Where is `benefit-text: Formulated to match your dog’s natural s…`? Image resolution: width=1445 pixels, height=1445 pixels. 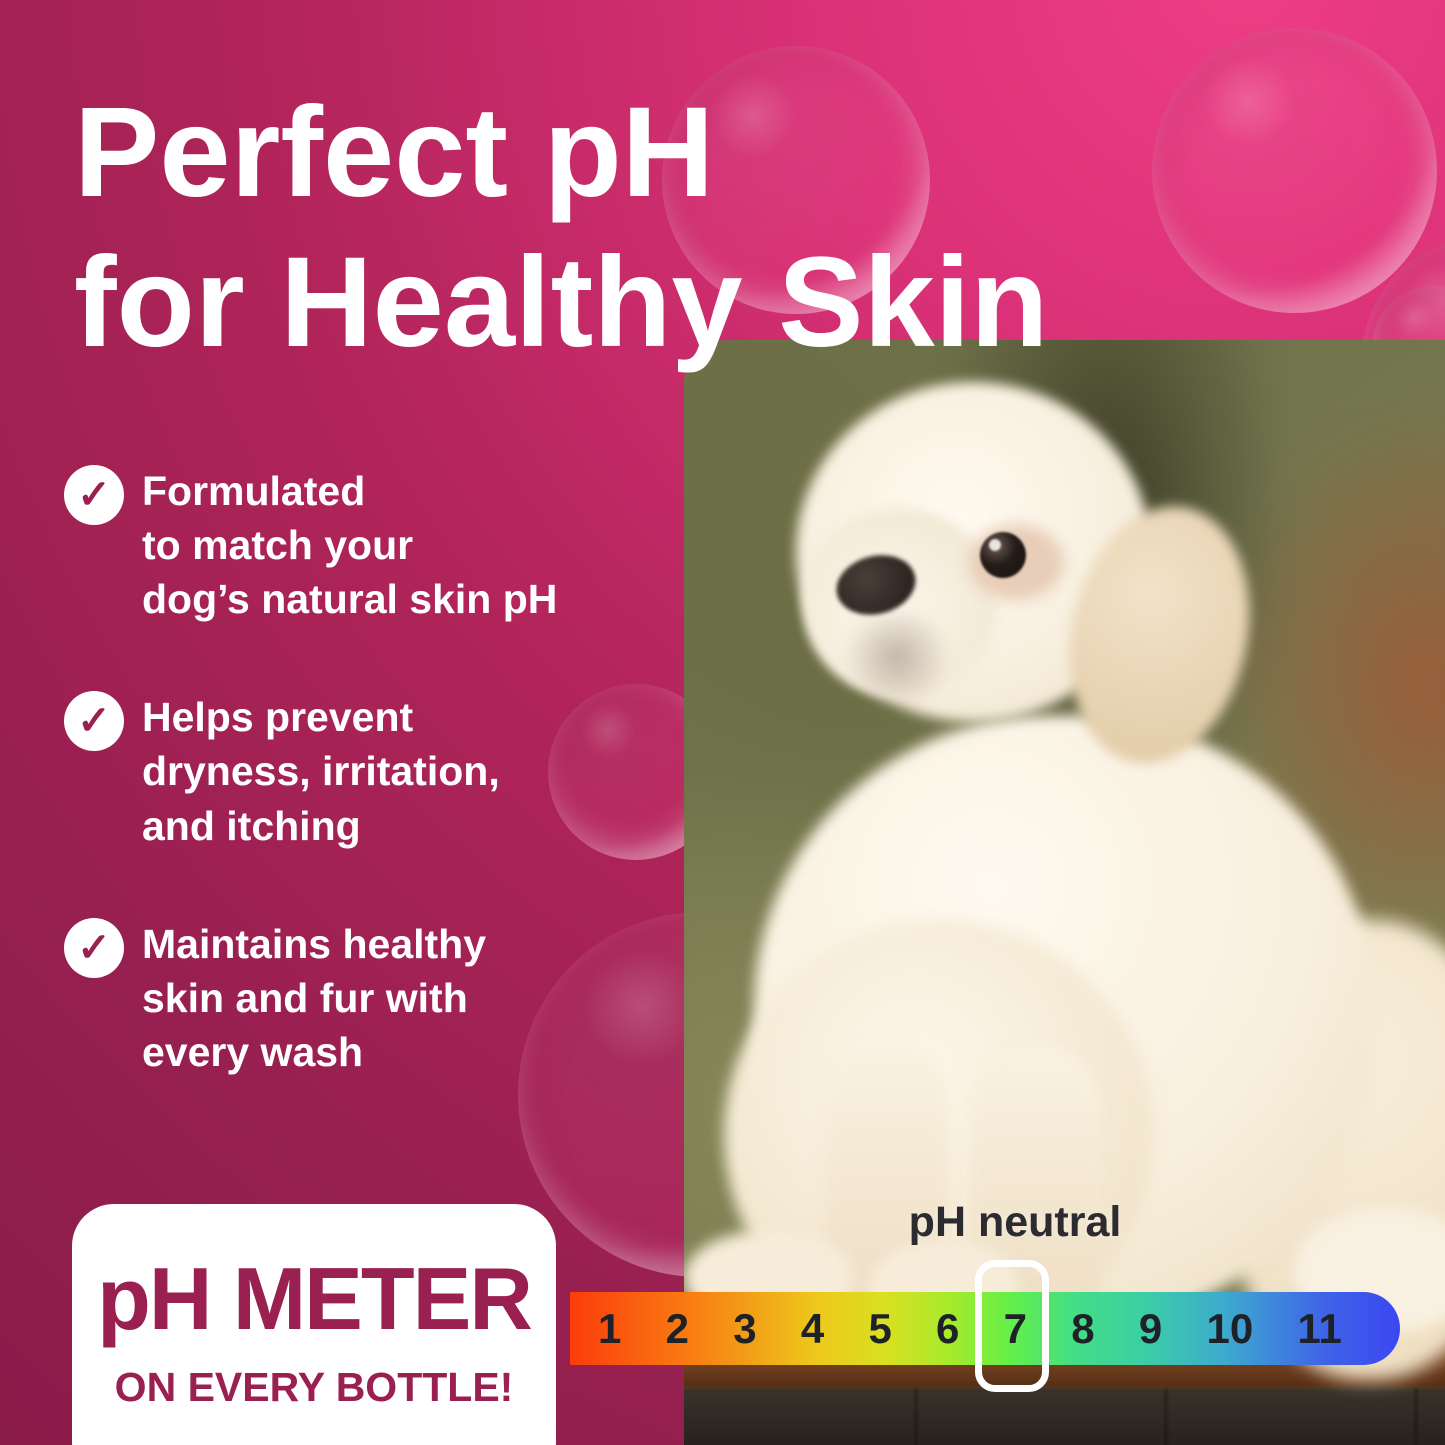
benefit-text: Formulated to match your dog’s natural s… is located at coordinates (350, 545).